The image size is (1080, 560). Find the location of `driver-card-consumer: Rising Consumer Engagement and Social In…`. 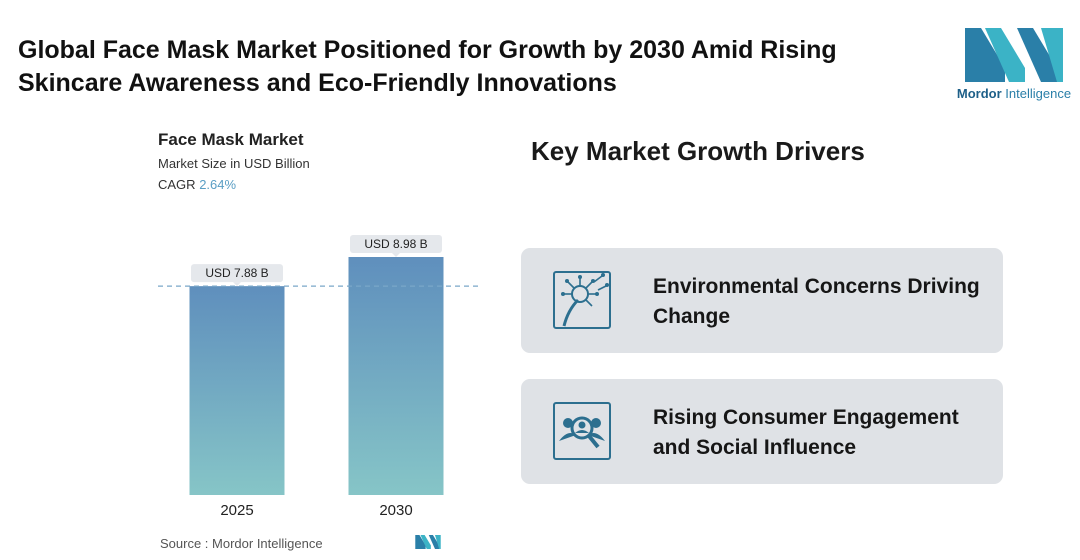

driver-card-consumer: Rising Consumer Engagement and Social In… is located at coordinates (762, 431).